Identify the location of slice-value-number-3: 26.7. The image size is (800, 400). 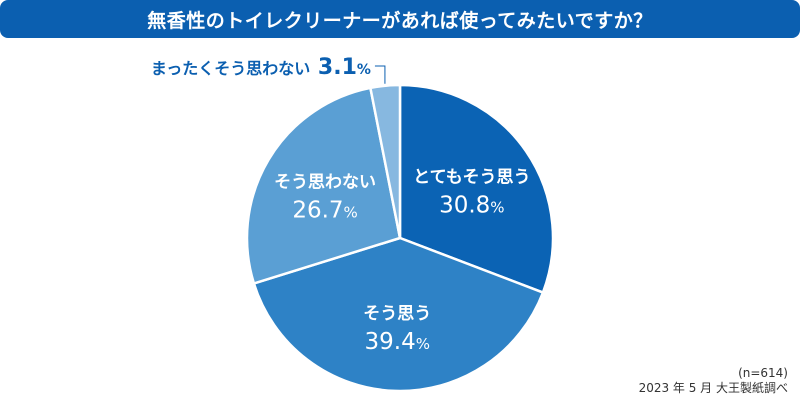
(317, 210).